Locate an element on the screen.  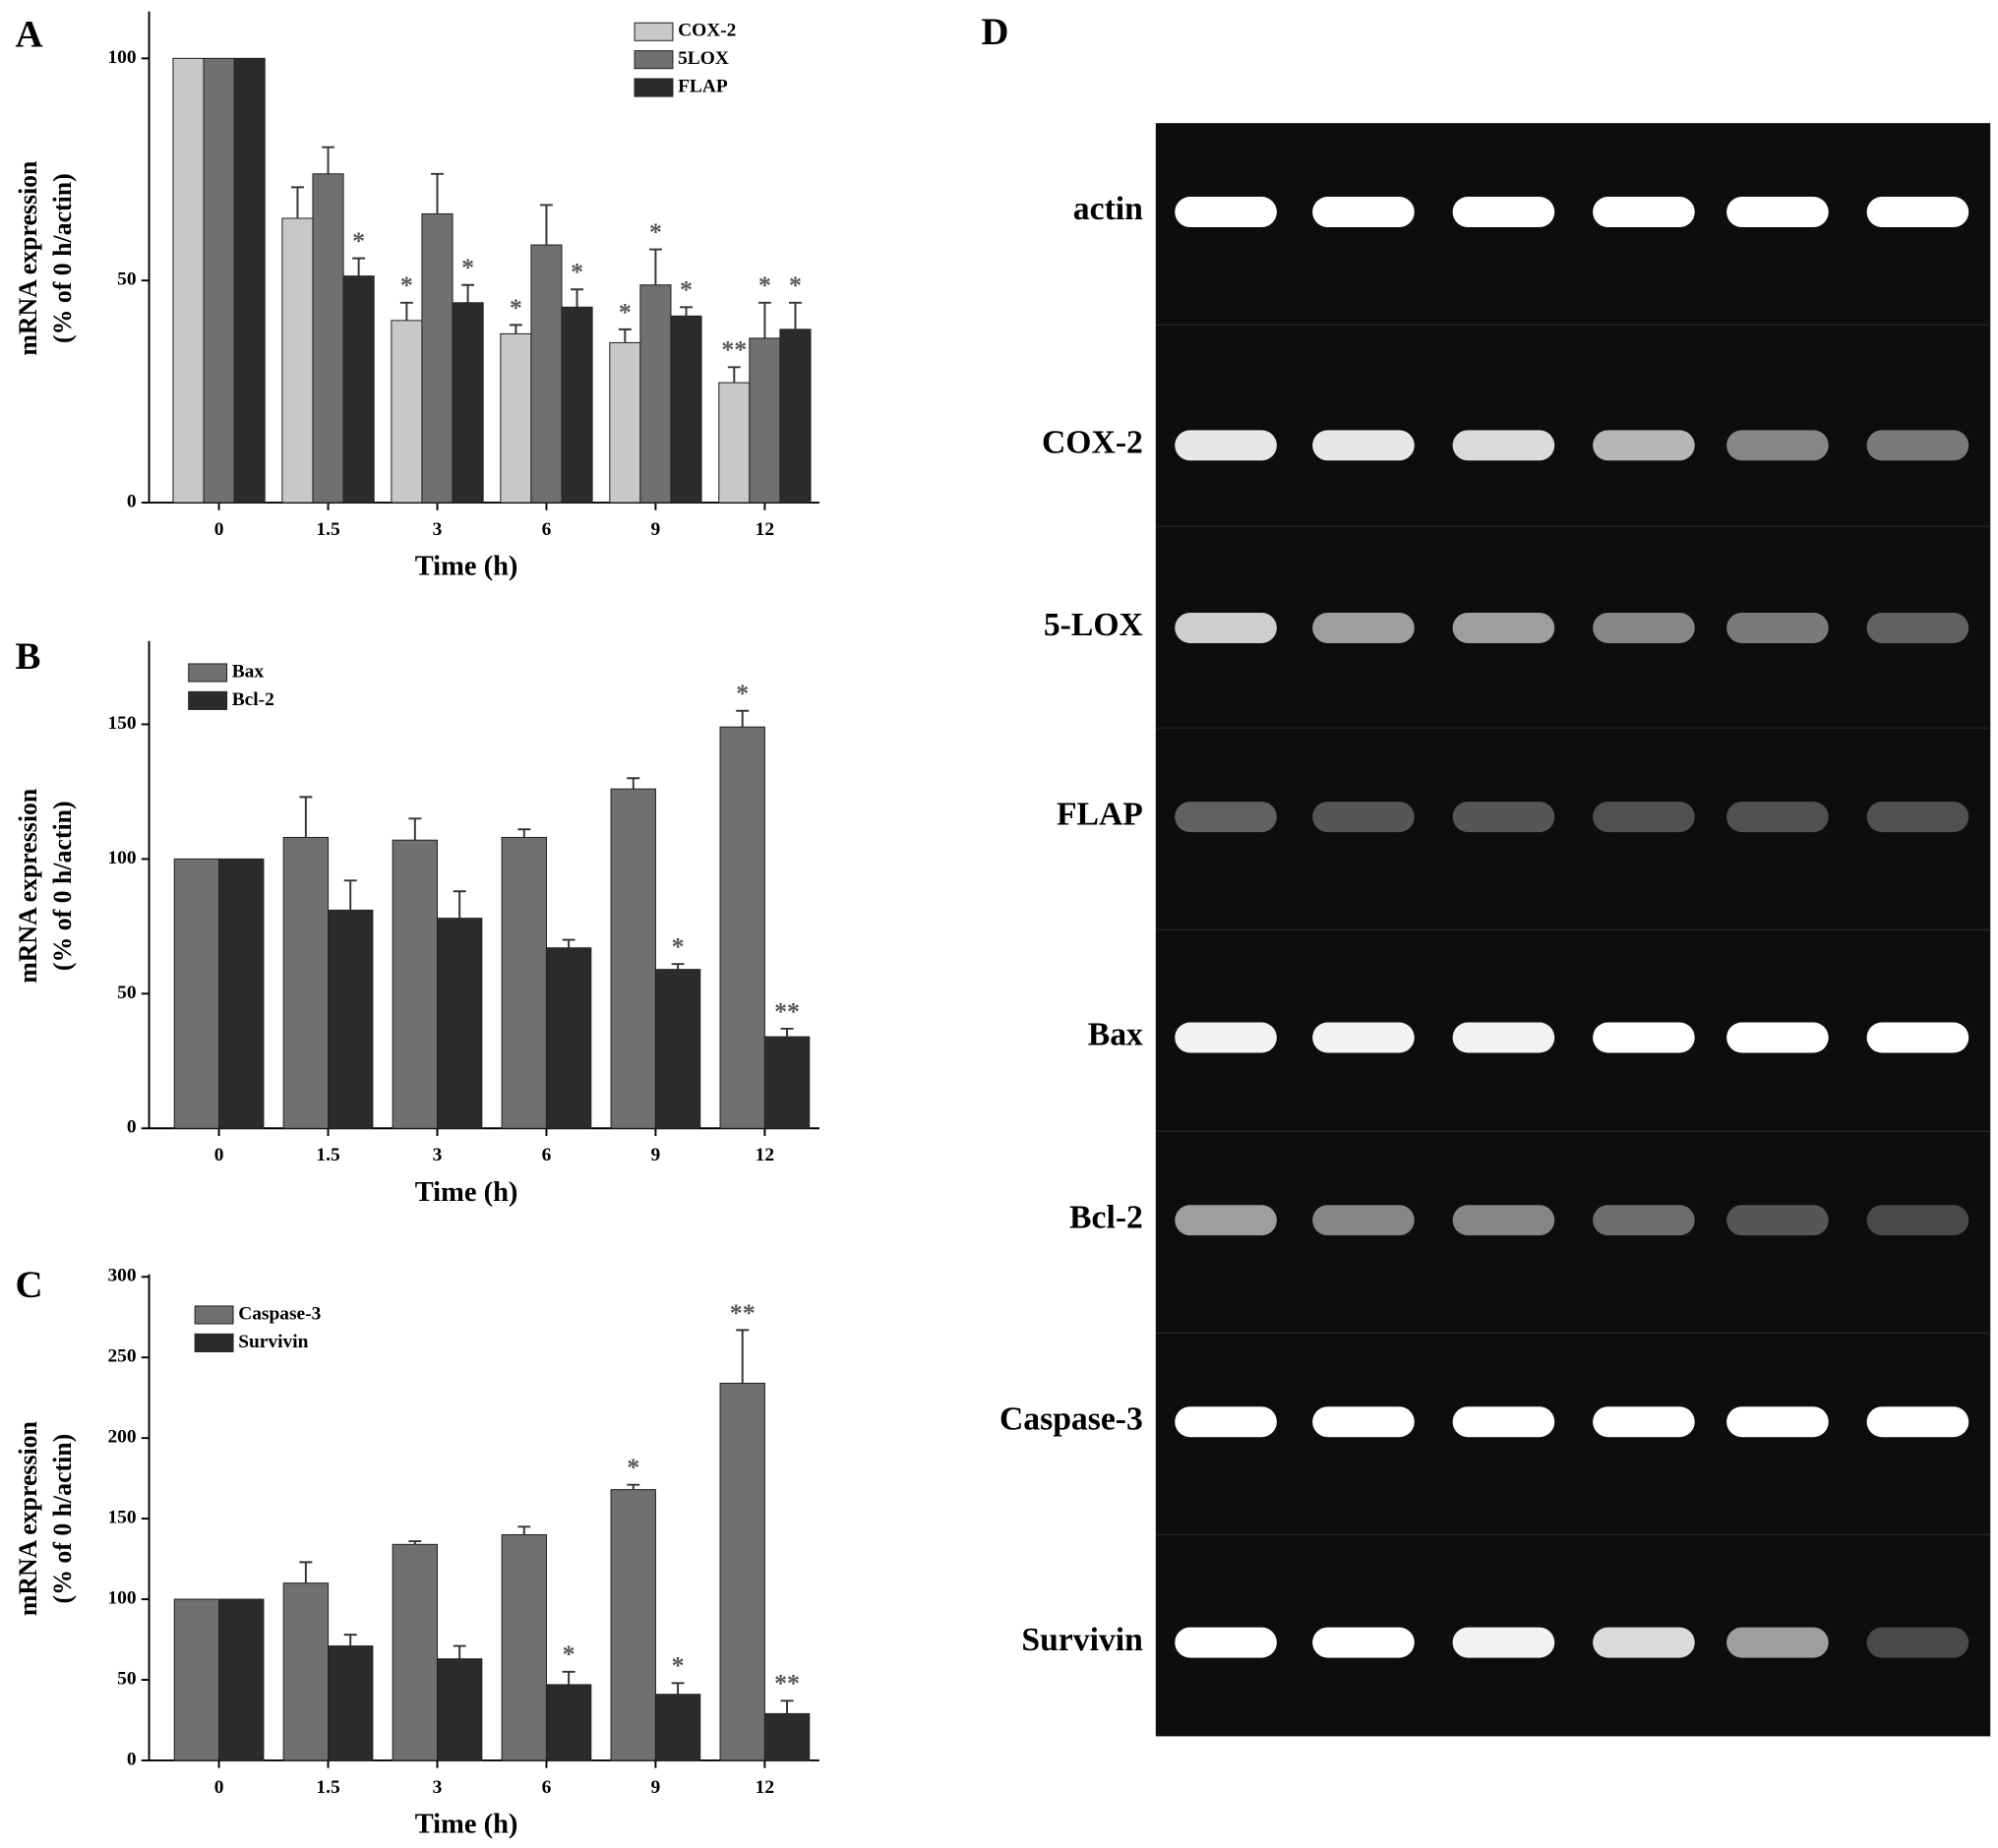
legend-label: Bcl-2 is located at coordinates (253, 699).